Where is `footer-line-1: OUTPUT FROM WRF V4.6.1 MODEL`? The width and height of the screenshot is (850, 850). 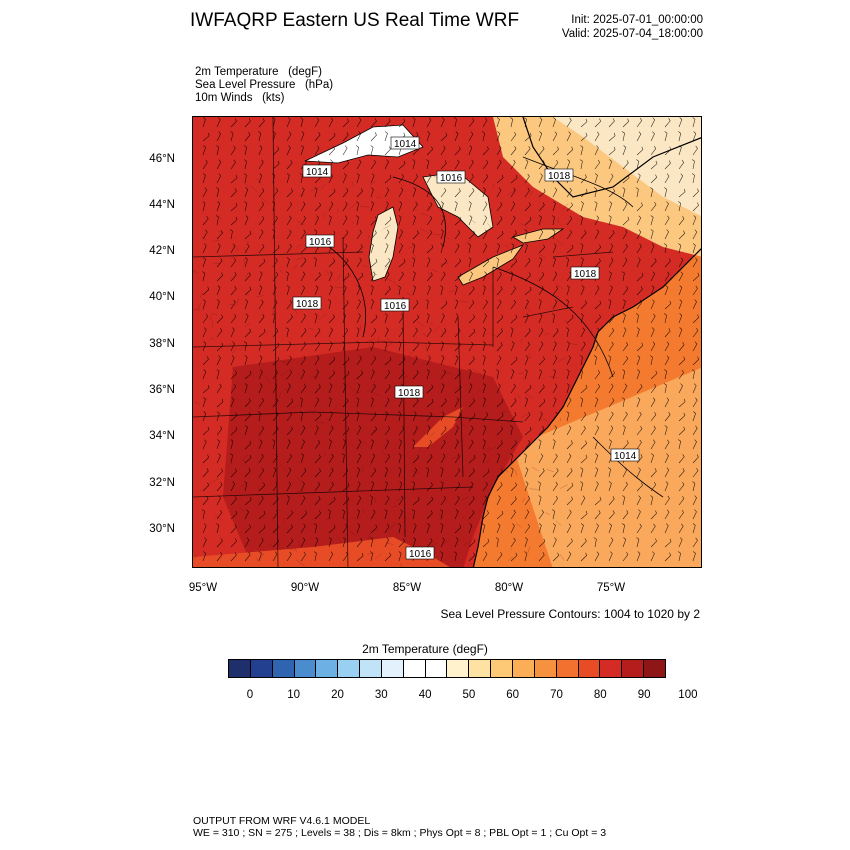
footer-line-1: OUTPUT FROM WRF V4.6.1 MODEL is located at coordinates (282, 821).